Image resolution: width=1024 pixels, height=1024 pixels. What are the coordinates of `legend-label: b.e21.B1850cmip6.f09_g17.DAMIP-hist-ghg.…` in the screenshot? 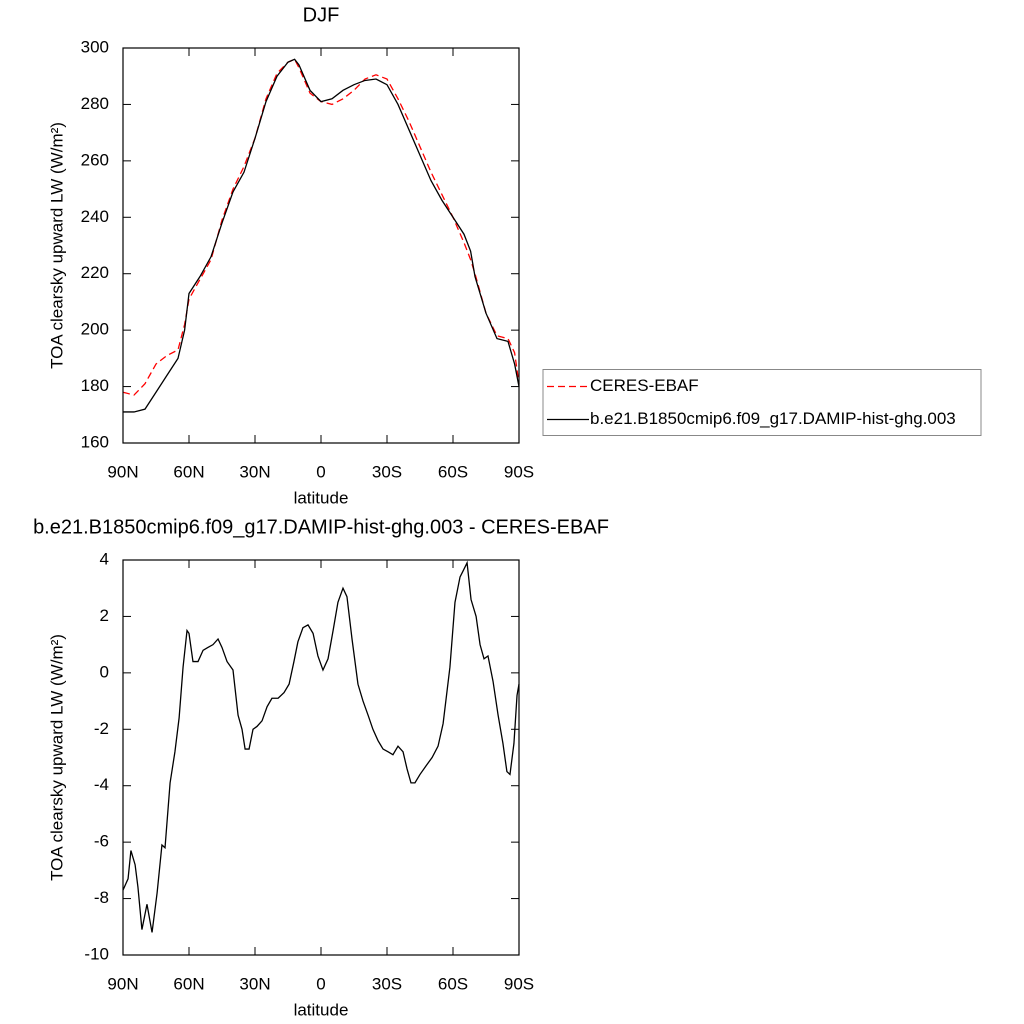 It's located at (773, 418).